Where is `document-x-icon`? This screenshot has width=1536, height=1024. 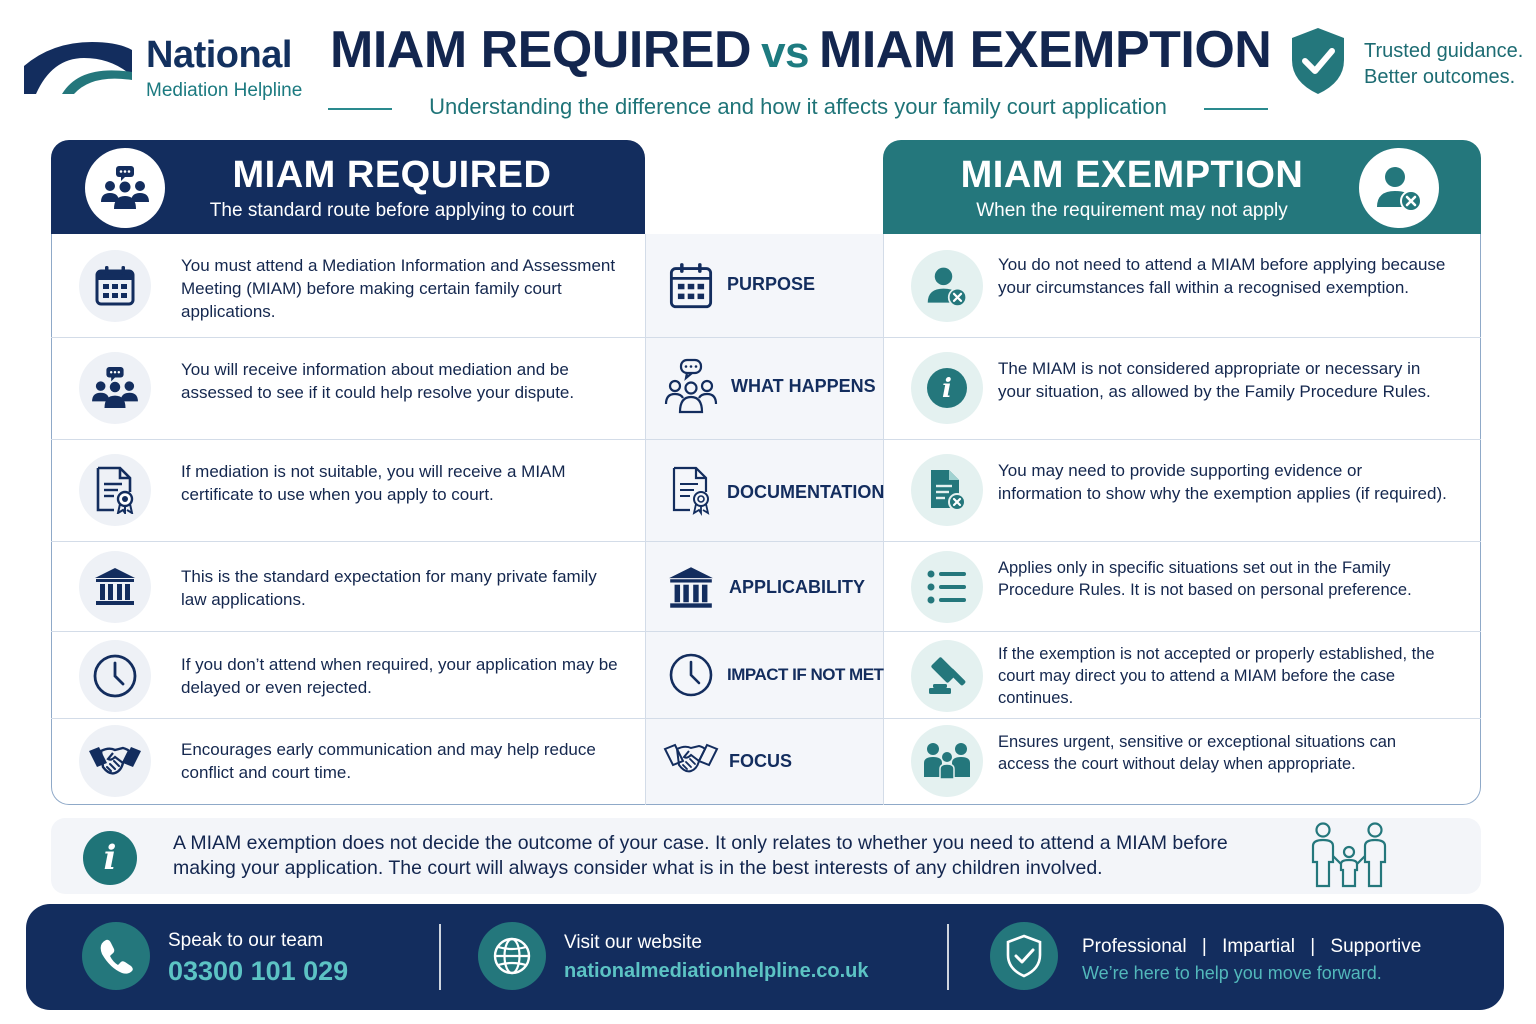 document-x-icon is located at coordinates (948, 490).